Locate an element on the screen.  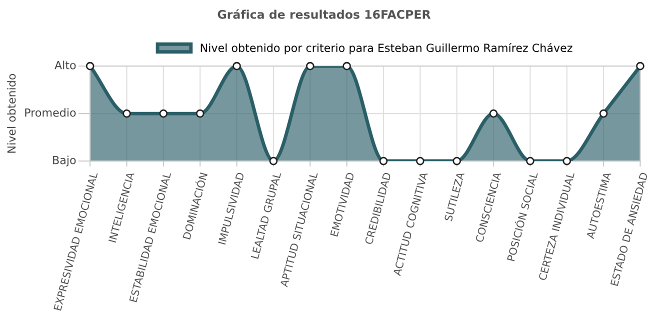
chart-title: Gráfica de resultados 16FACPER is located at coordinates (324, 14).